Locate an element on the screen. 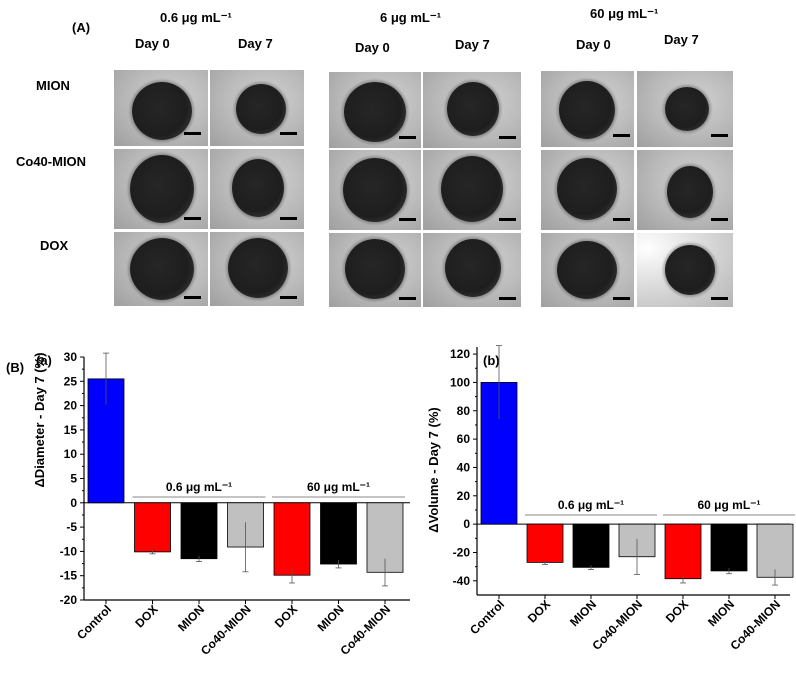 The height and width of the screenshot is (673, 796). concentration-header-3: 60 μg mL⁻¹ is located at coordinates (624, 13).